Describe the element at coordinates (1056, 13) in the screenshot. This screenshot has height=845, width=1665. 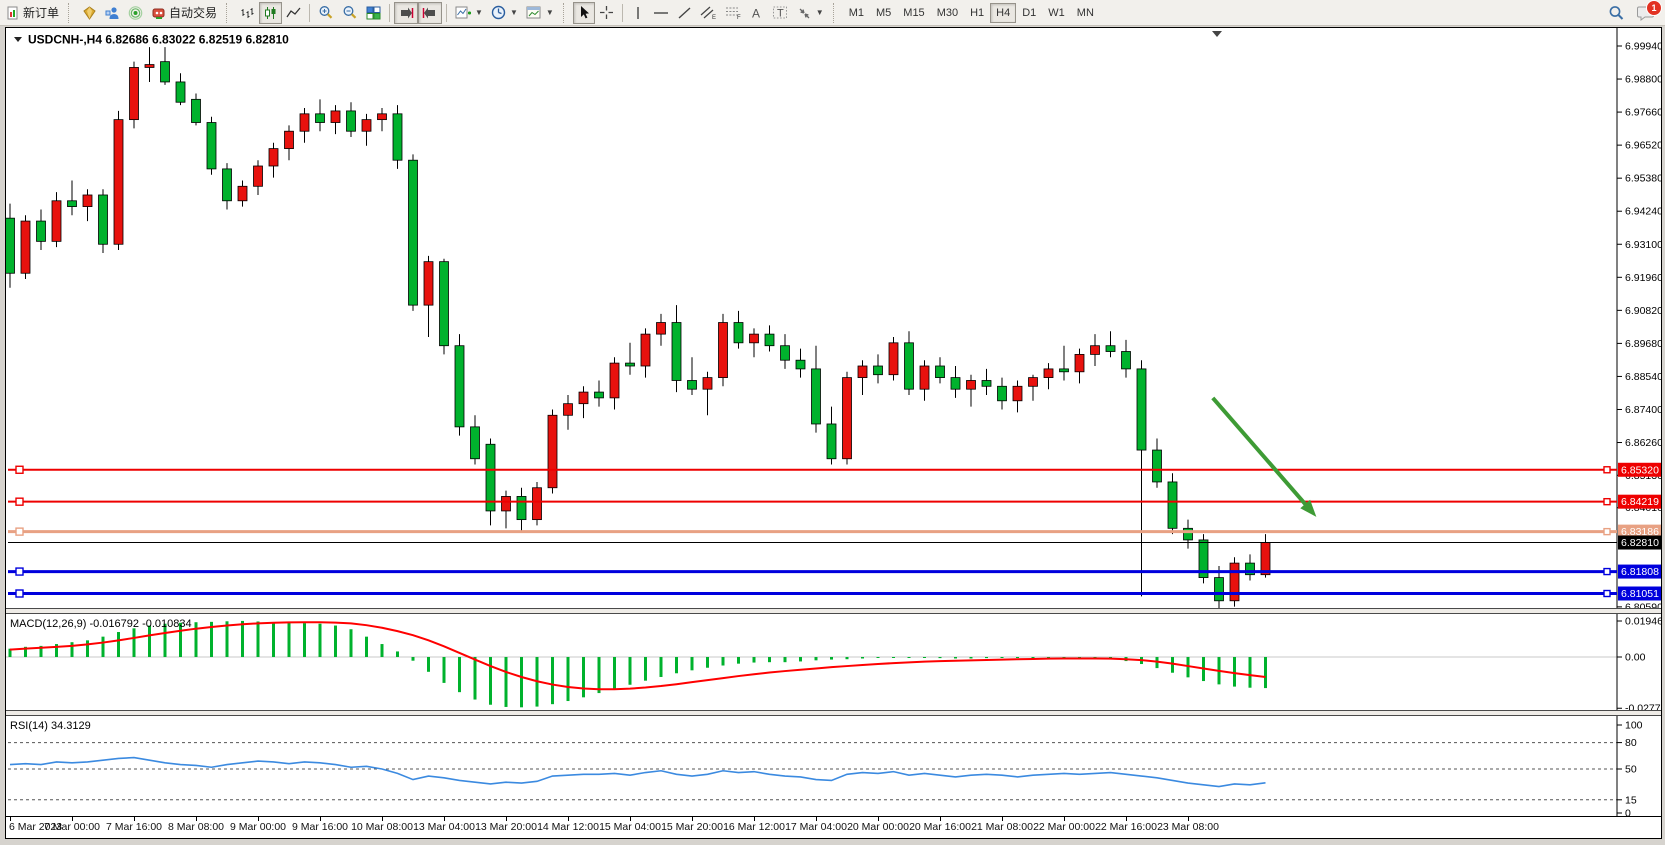
I see `timeframe-button-w1: W1` at that location.